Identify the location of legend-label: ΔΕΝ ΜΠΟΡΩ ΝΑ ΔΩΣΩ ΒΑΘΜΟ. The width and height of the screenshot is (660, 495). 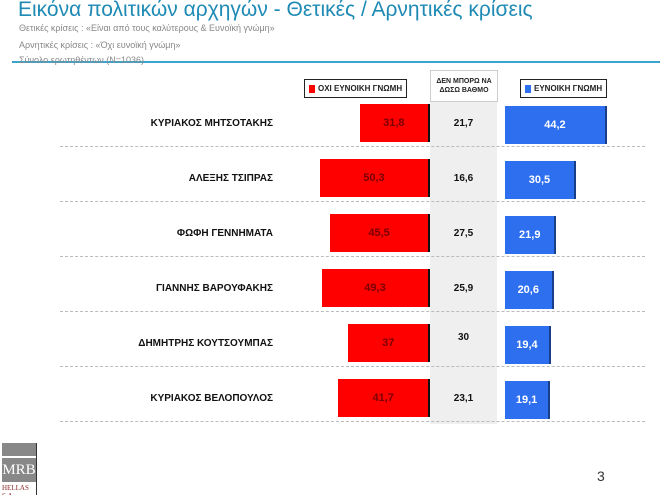
(464, 85).